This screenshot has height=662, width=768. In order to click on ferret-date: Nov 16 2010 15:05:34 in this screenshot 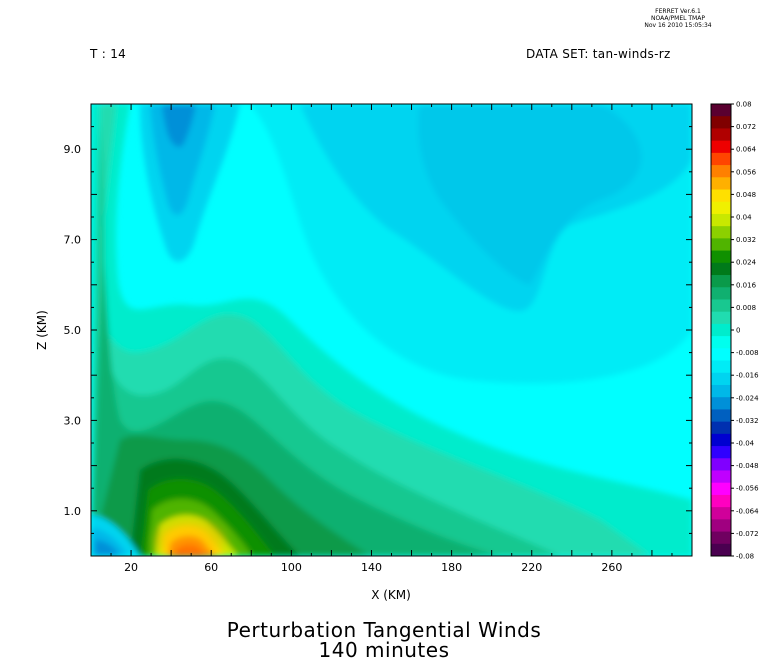, I will do `click(678, 25)`.